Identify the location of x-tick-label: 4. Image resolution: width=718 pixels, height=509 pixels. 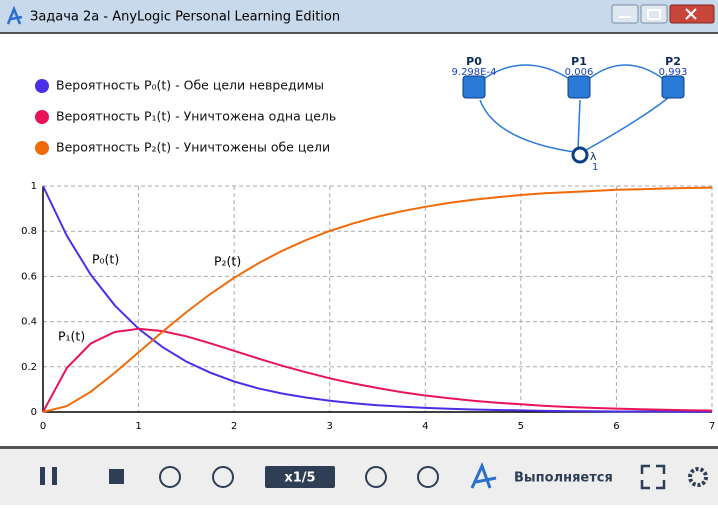
(425, 426).